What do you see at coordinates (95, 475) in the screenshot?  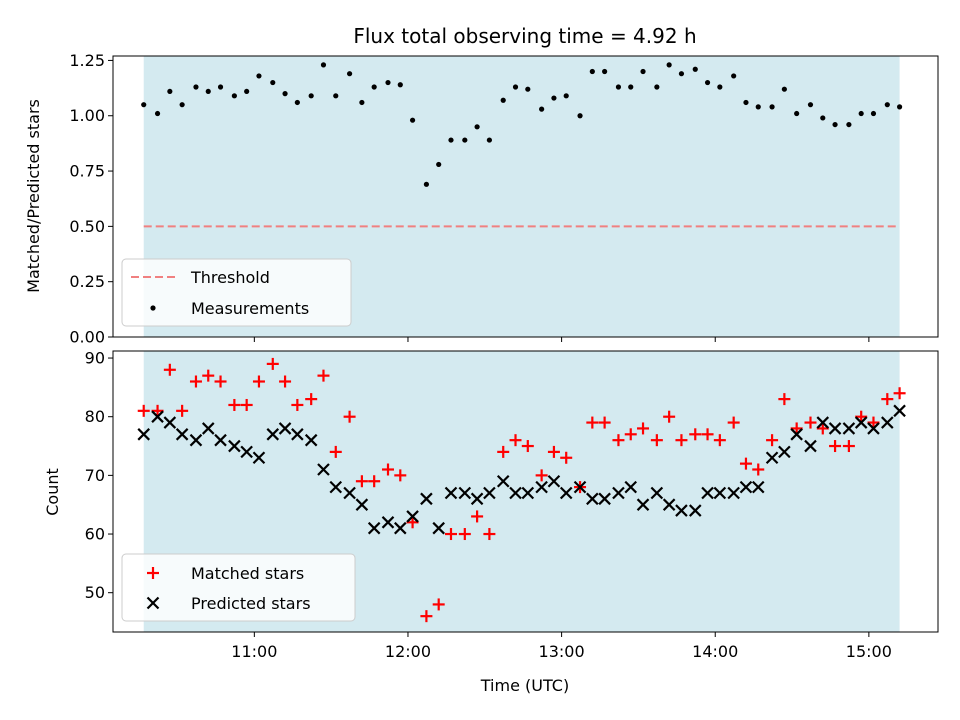 I see `y-tick-label: 70` at bounding box center [95, 475].